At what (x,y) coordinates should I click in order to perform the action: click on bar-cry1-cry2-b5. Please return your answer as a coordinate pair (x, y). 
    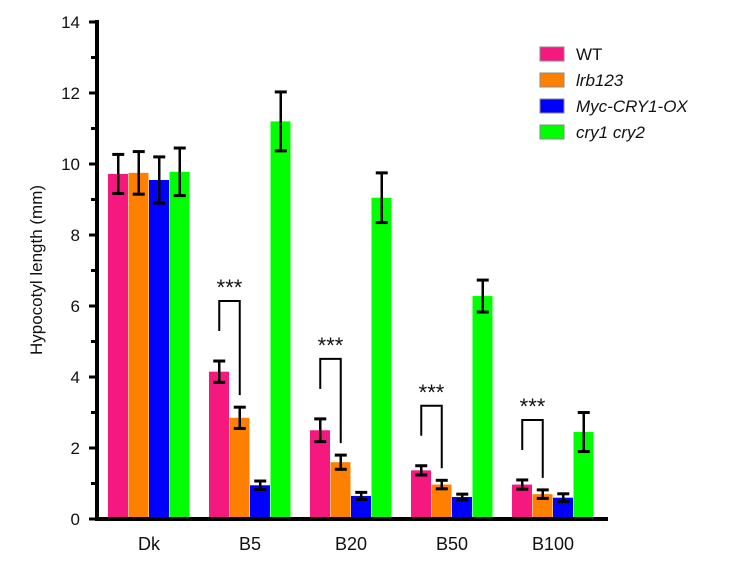
    Looking at the image, I should click on (280, 320).